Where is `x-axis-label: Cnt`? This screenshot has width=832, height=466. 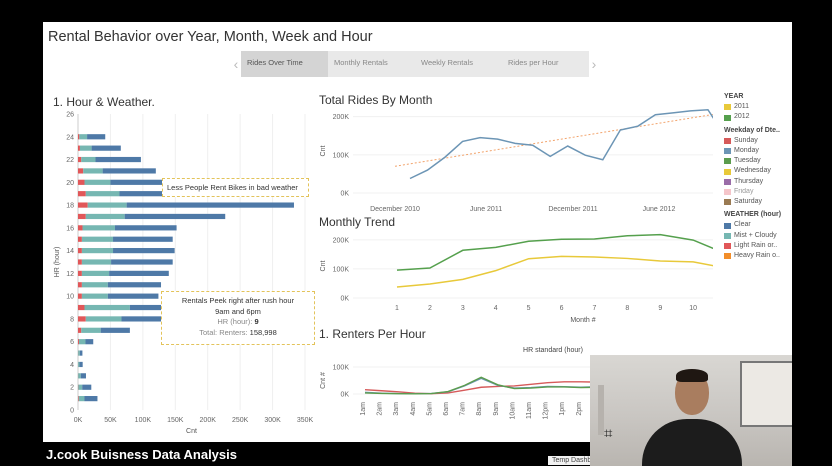
x-axis-label: Cnt is located at coordinates (191, 431).